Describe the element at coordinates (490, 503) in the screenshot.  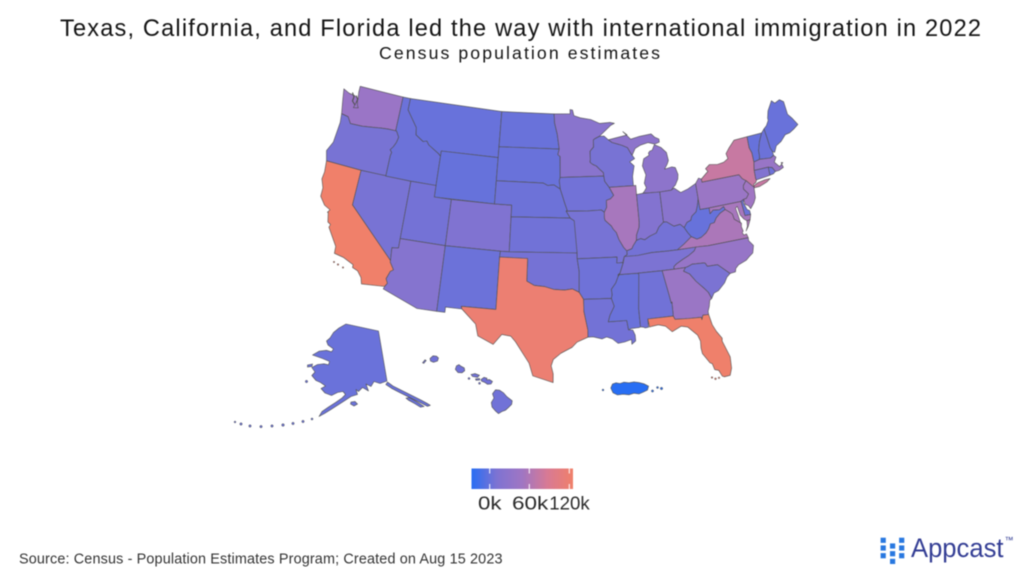
I see `svg-text: 0k` at that location.